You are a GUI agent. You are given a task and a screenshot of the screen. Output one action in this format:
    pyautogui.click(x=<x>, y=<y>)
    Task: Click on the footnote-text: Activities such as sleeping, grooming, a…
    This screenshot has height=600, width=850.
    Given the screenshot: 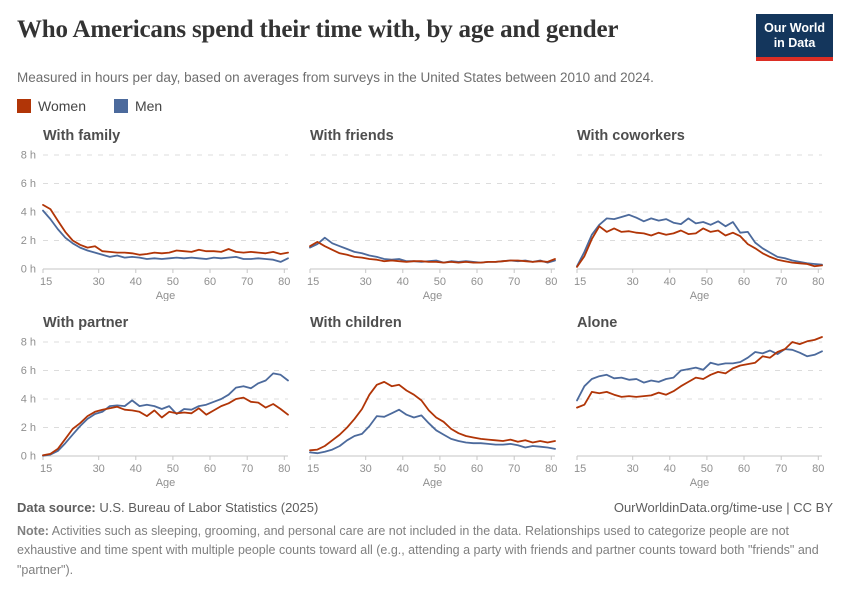 What is the action you would take?
    pyautogui.click(x=418, y=550)
    